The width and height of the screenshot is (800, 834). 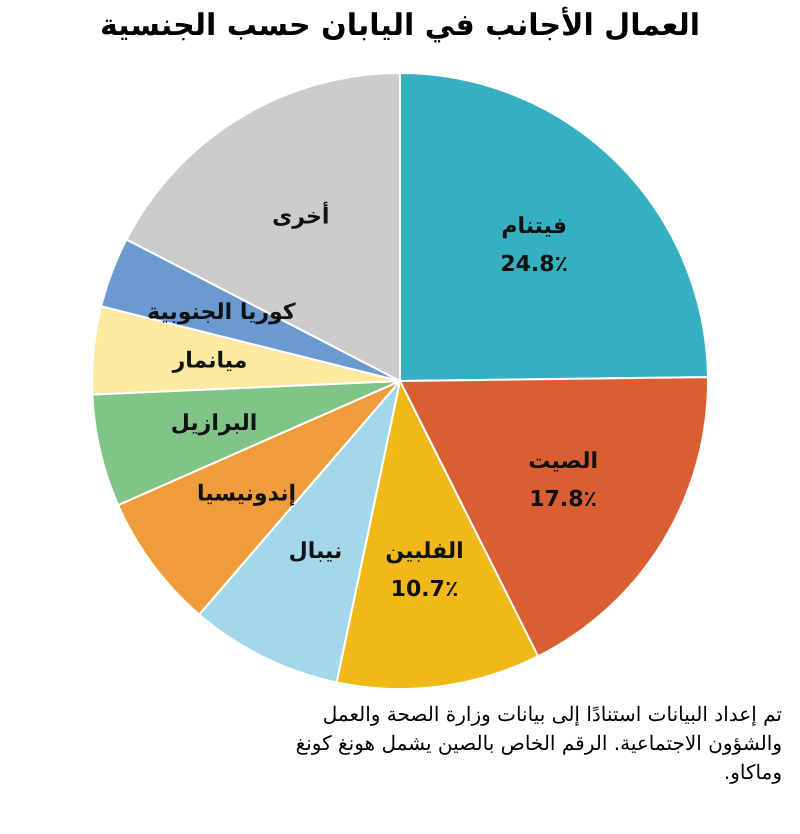 I want to click on slice-label: أخرى, so click(x=301, y=216).